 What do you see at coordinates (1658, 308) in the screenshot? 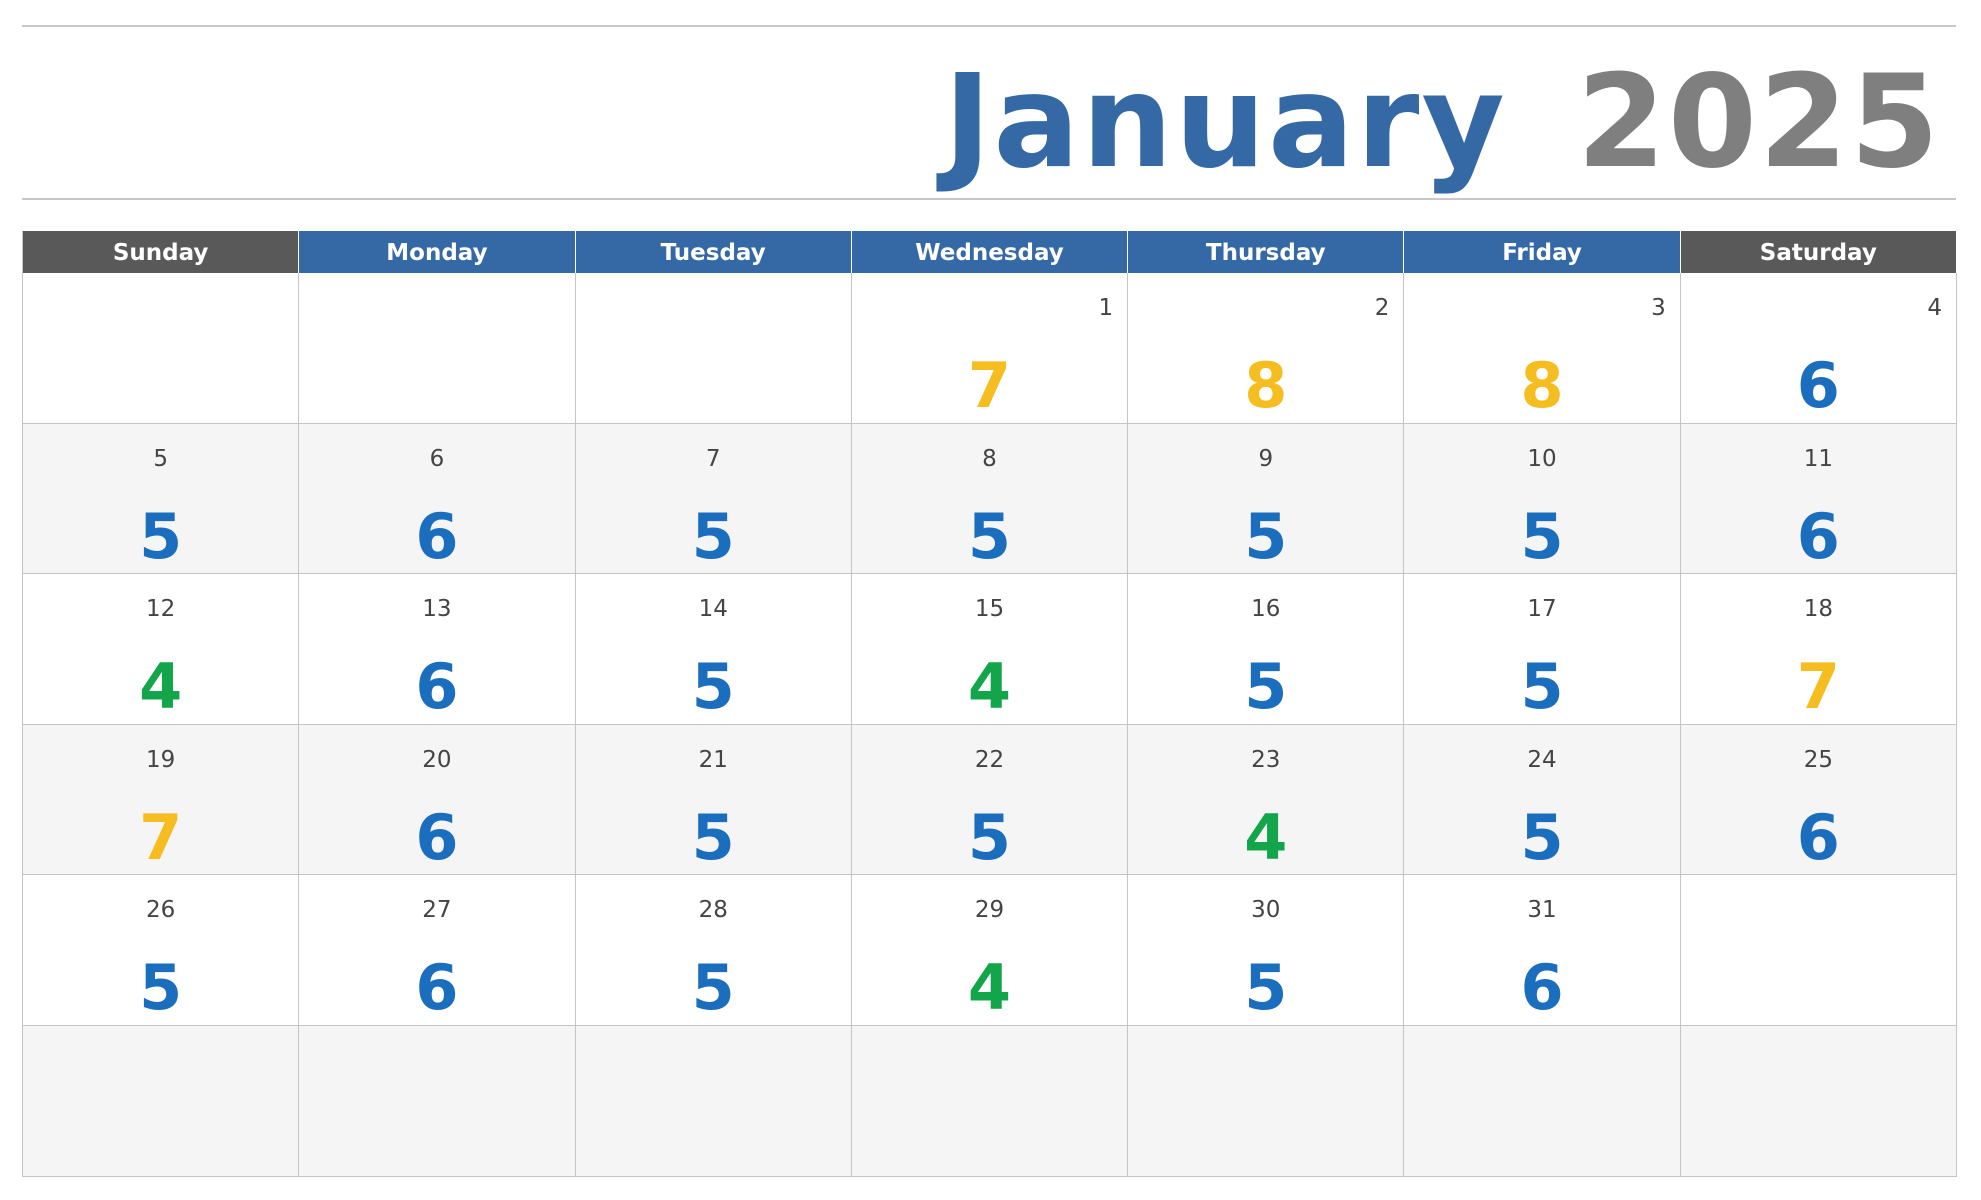
I see `day-number: 3` at bounding box center [1658, 308].